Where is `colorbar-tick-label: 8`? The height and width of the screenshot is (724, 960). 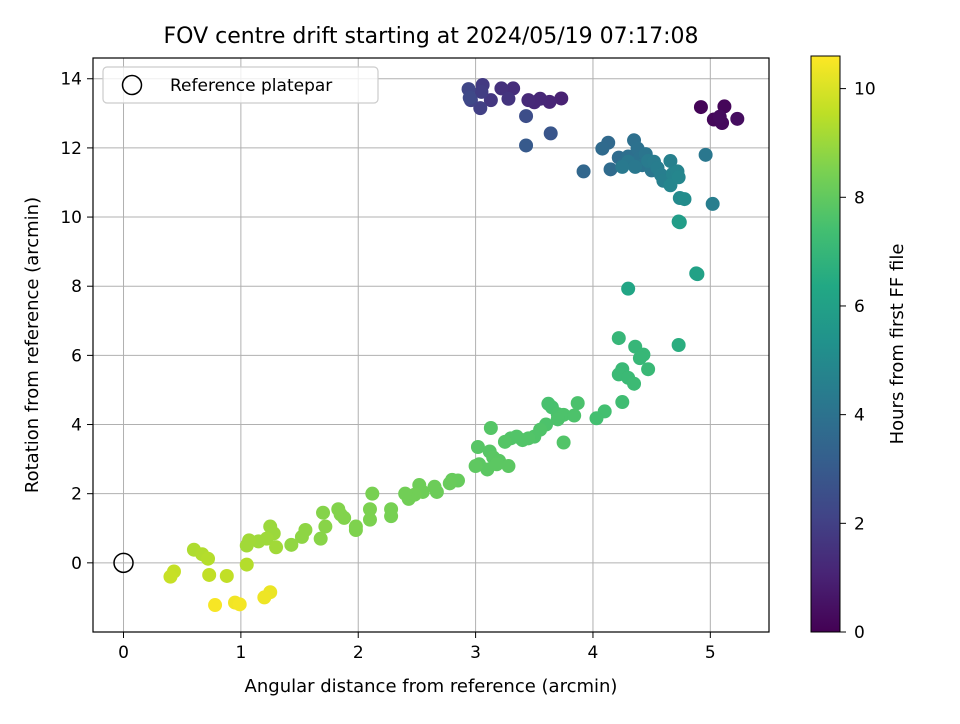
colorbar-tick-label: 8 is located at coordinates (859, 198).